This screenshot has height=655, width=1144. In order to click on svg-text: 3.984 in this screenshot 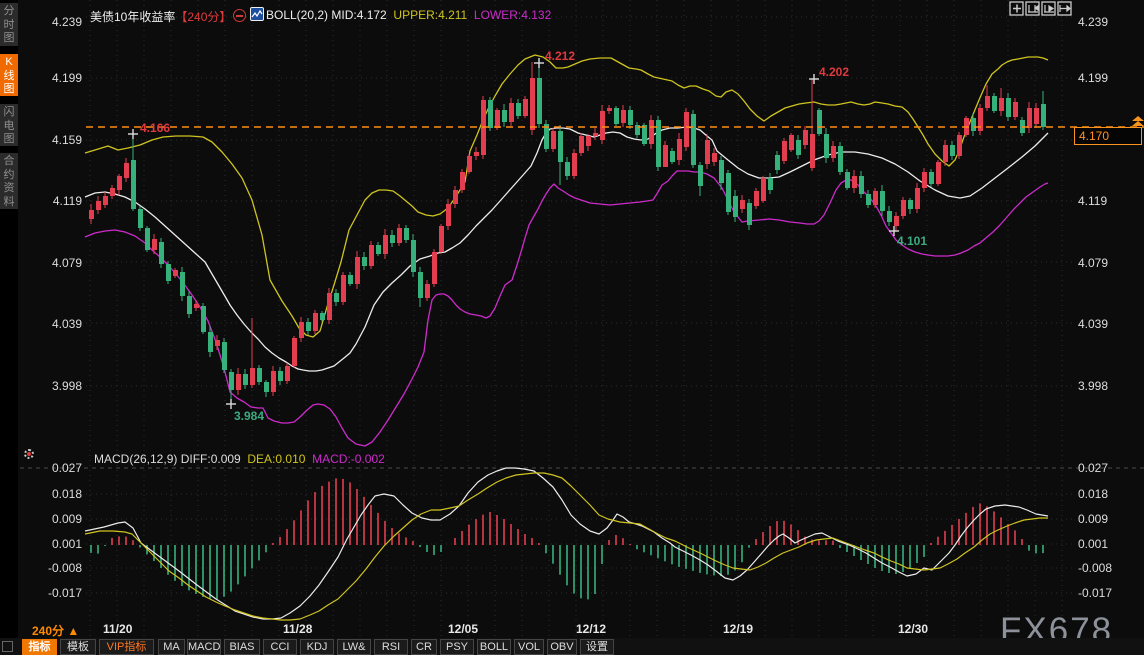, I will do `click(249, 416)`.